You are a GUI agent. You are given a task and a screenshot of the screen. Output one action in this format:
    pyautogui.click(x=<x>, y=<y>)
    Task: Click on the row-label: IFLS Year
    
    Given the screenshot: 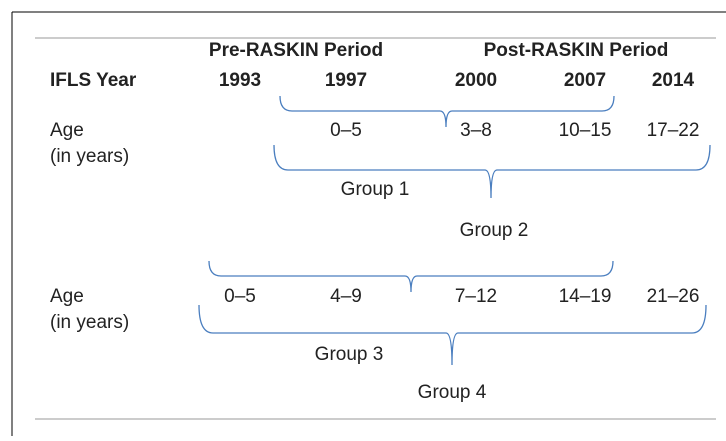 What is the action you would take?
    pyautogui.click(x=93, y=80)
    